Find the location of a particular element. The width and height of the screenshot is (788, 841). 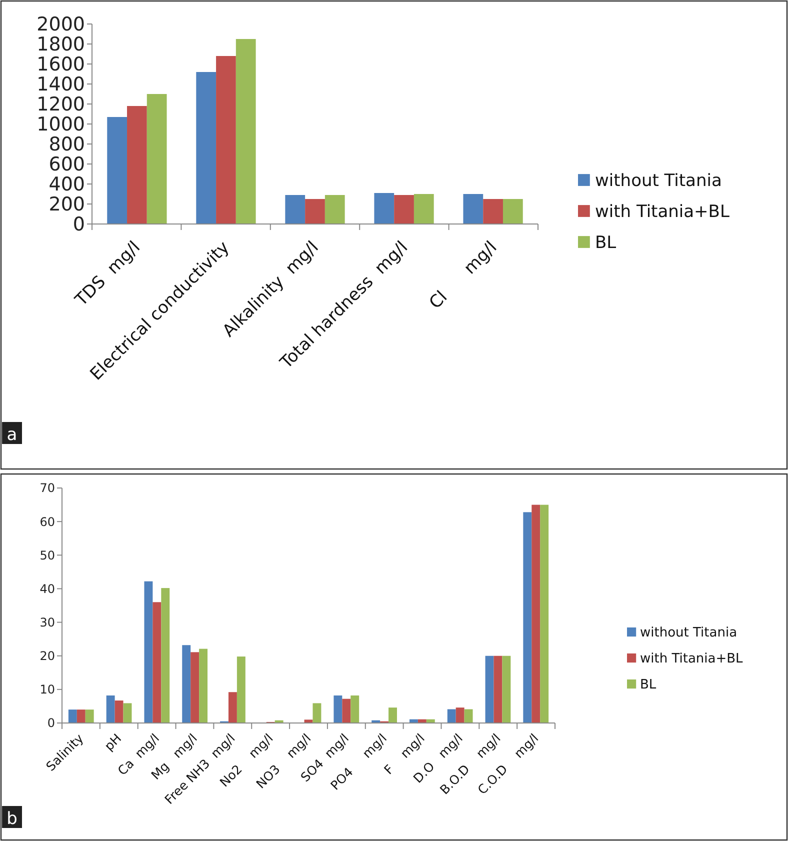

y-tick-label: 1200 is located at coordinates (60, 105).